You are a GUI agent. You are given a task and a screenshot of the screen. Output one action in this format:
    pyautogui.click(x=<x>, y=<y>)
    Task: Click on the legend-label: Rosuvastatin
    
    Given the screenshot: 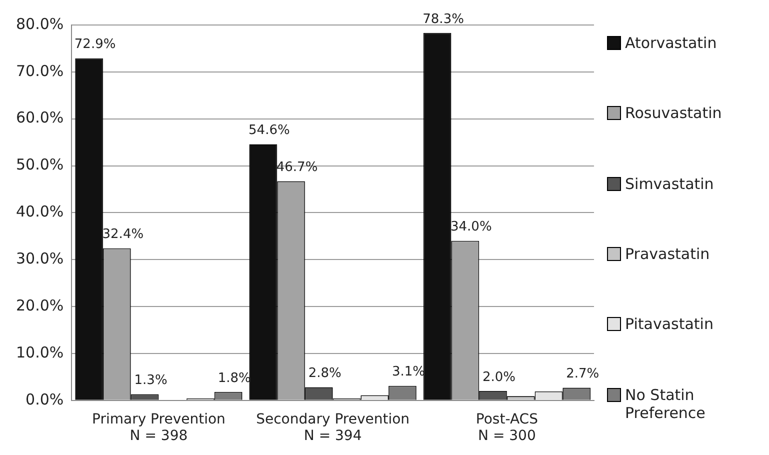 What is the action you would take?
    pyautogui.click(x=673, y=113)
    